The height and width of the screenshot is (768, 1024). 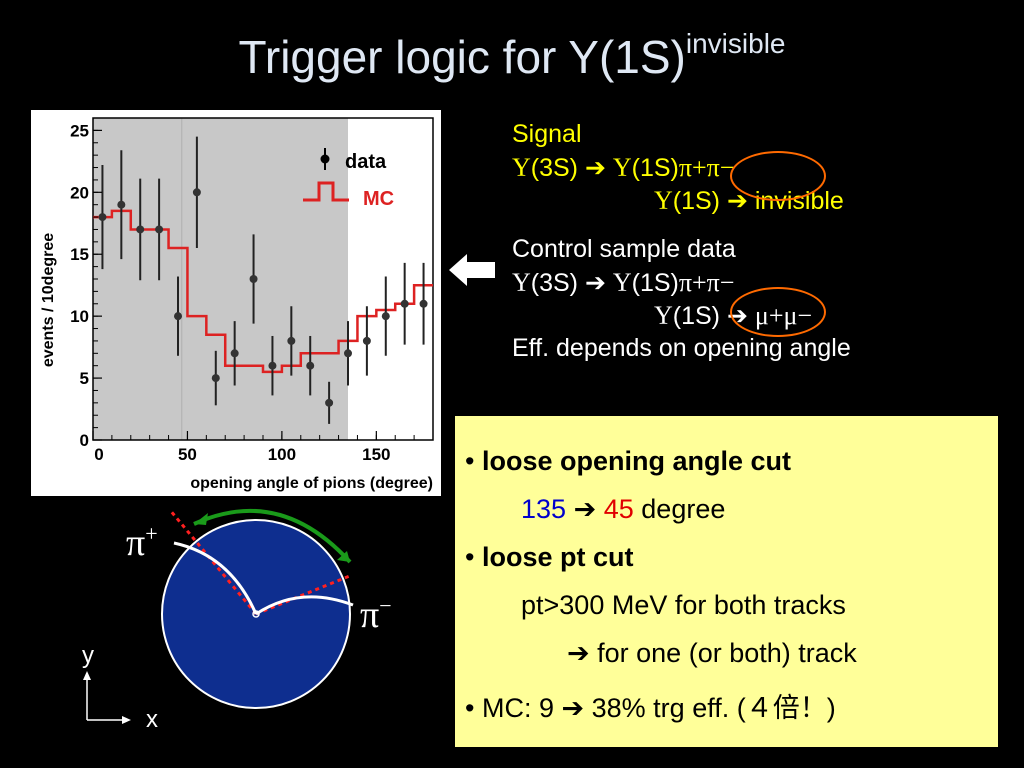 What do you see at coordinates (79, 316) in the screenshot?
I see `y-tick-label: 10` at bounding box center [79, 316].